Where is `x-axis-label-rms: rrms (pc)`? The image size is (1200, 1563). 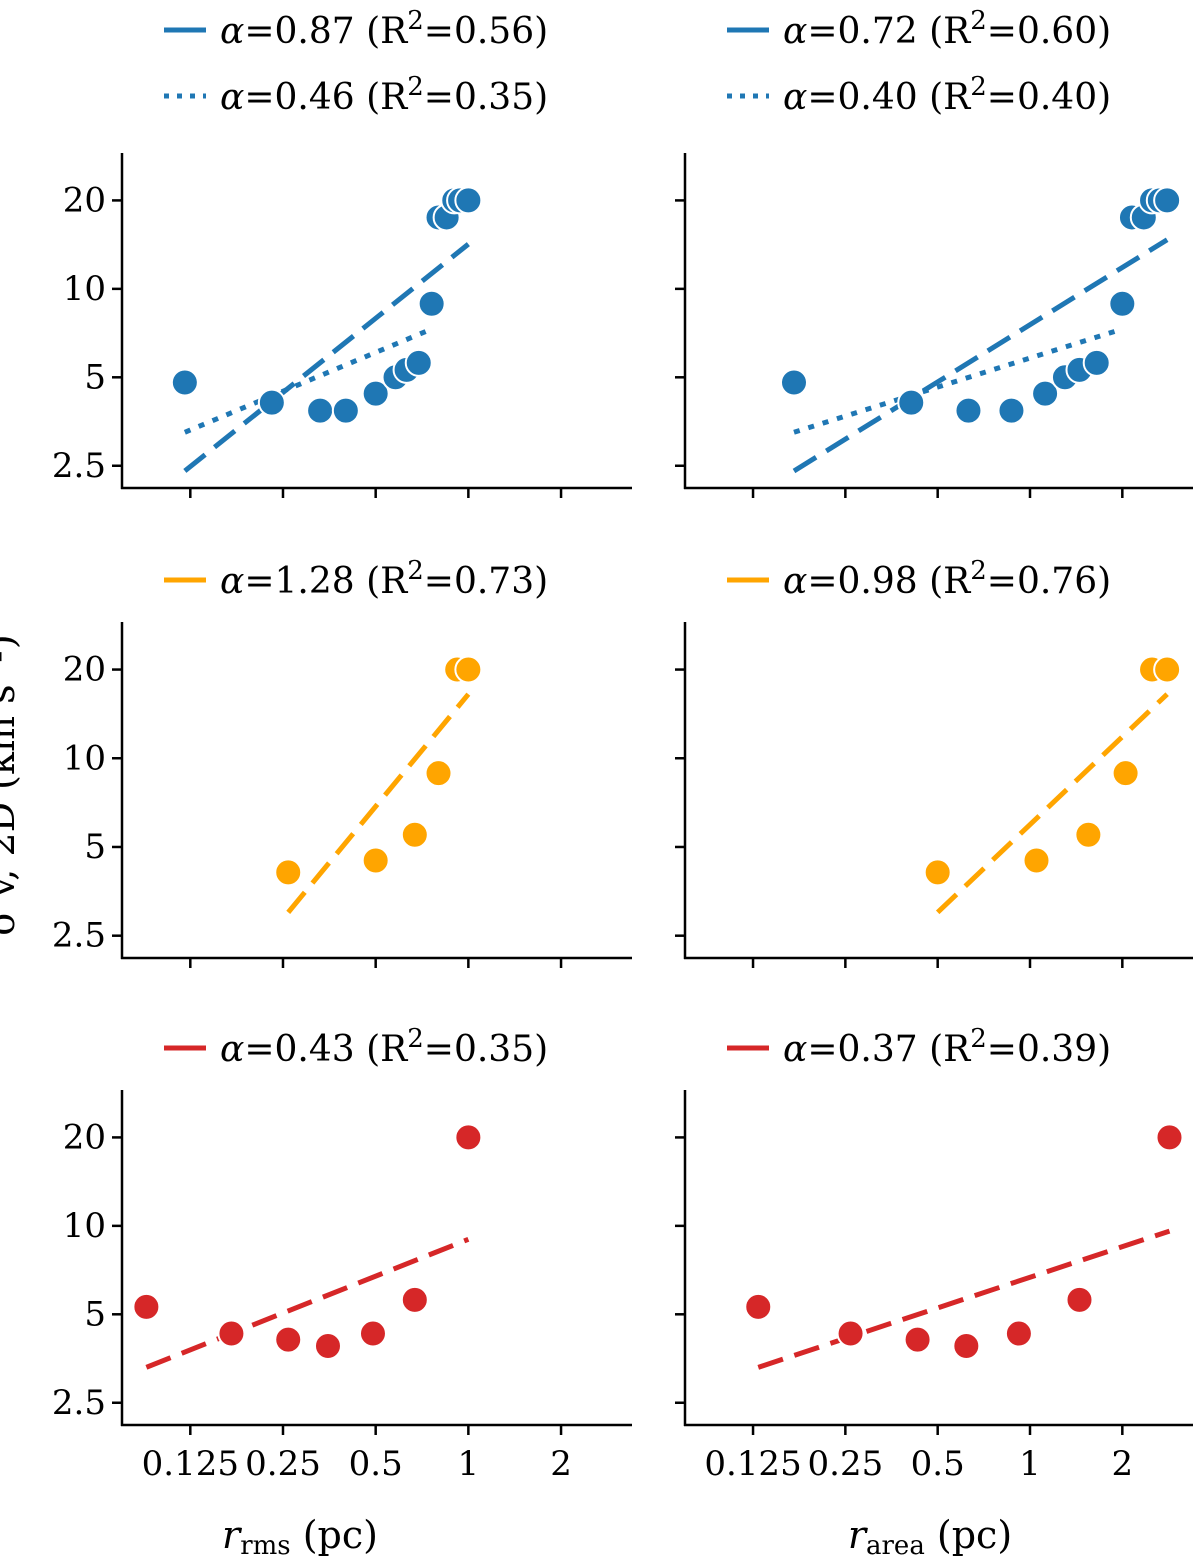
x-axis-label-rms: rrms (pc) is located at coordinates (300, 1537).